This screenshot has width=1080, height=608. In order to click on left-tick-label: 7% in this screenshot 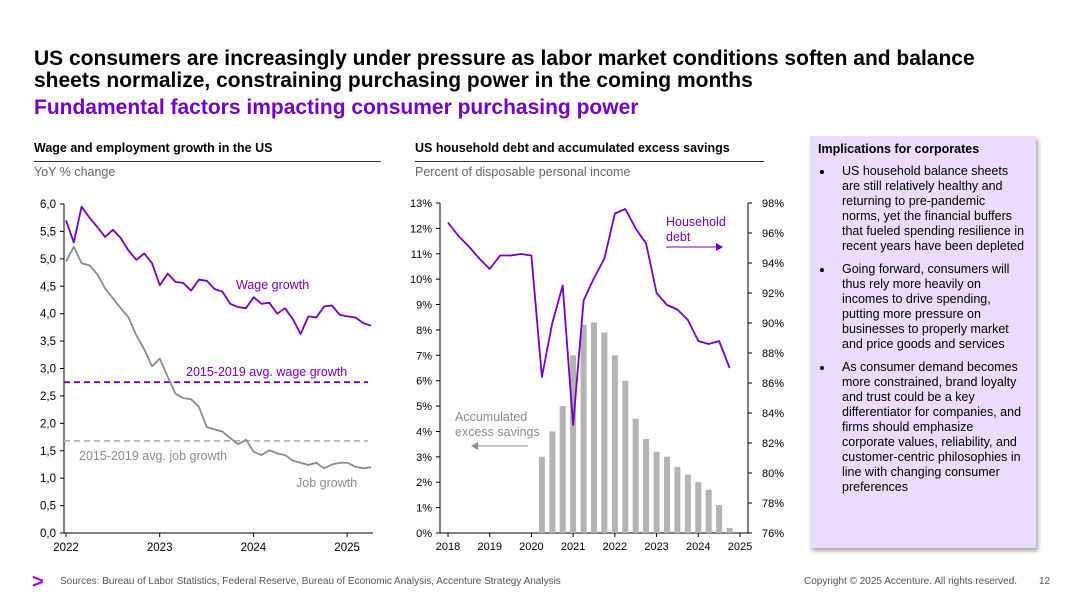, I will do `click(424, 356)`.